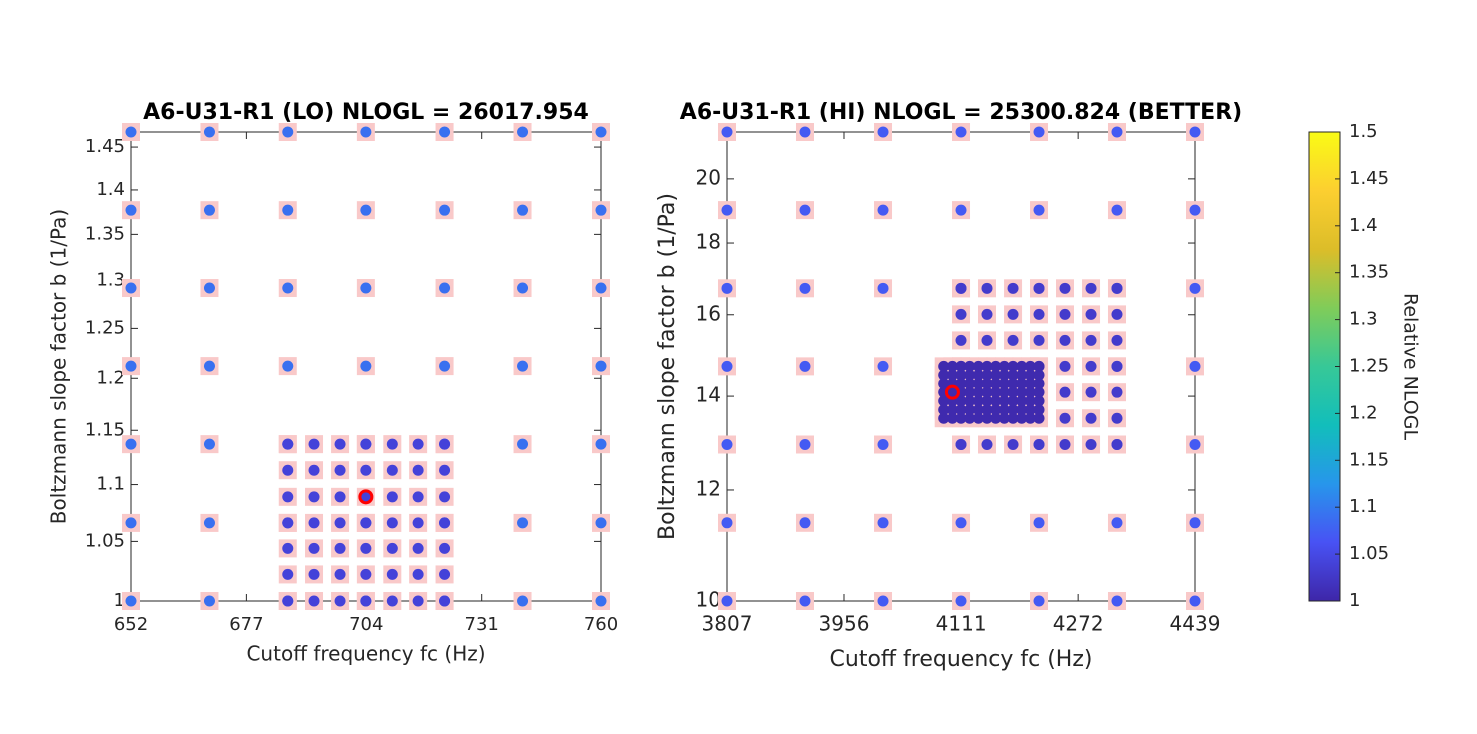 This screenshot has height=734, width=1477. I want to click on x-axis-label: Cutoff frequency fc (Hz), so click(365, 654).